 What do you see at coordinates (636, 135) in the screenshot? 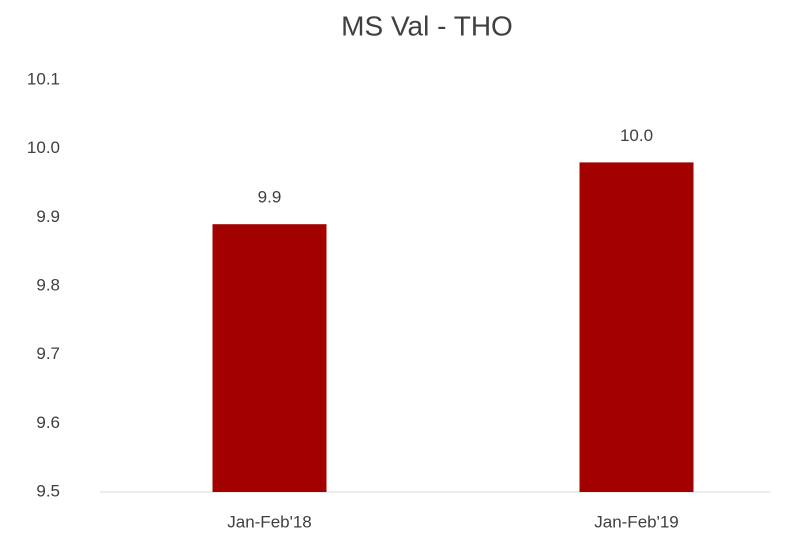
I see `data-label: 10.0` at bounding box center [636, 135].